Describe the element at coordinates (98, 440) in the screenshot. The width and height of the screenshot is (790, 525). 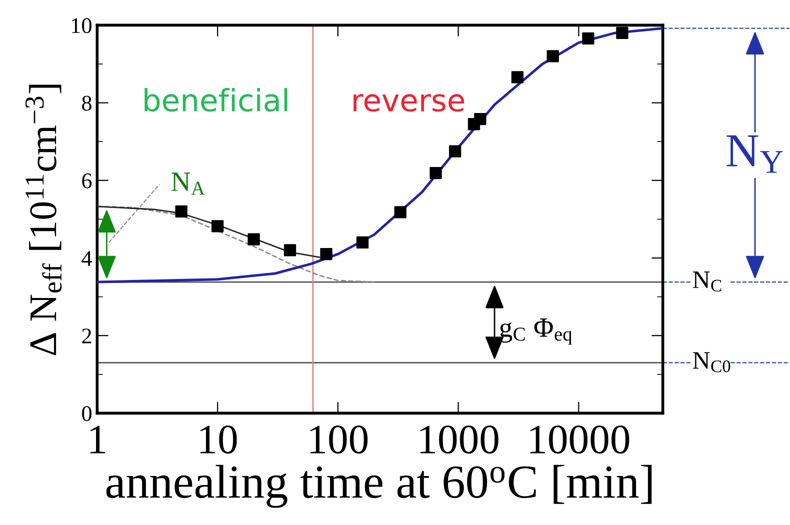
I see `x-tick-label: 1` at that location.